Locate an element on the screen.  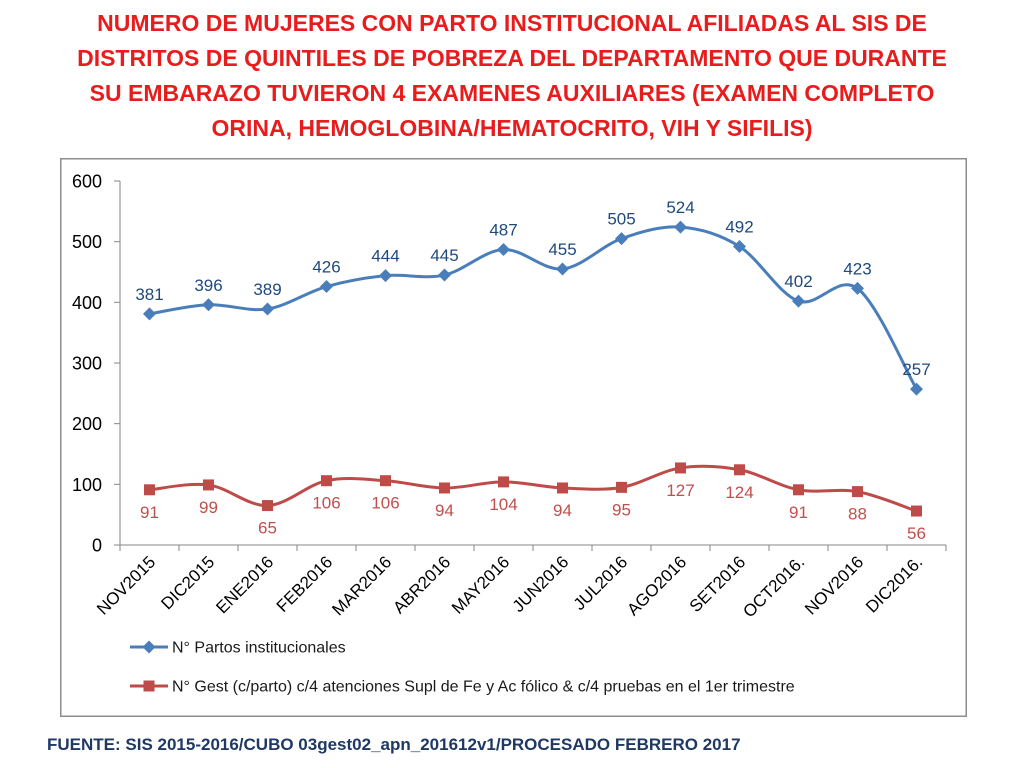
y-axis: 0 100 200 300 400 500 600 is located at coordinates (96, 364).